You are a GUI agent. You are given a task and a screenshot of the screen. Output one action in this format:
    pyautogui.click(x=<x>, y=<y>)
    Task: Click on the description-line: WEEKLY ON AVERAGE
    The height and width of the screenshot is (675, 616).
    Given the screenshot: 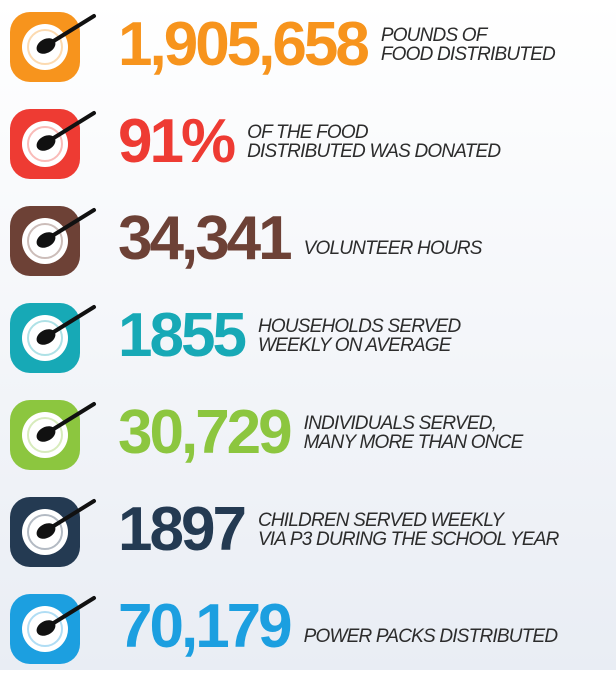 What is the action you would take?
    pyautogui.click(x=354, y=345)
    